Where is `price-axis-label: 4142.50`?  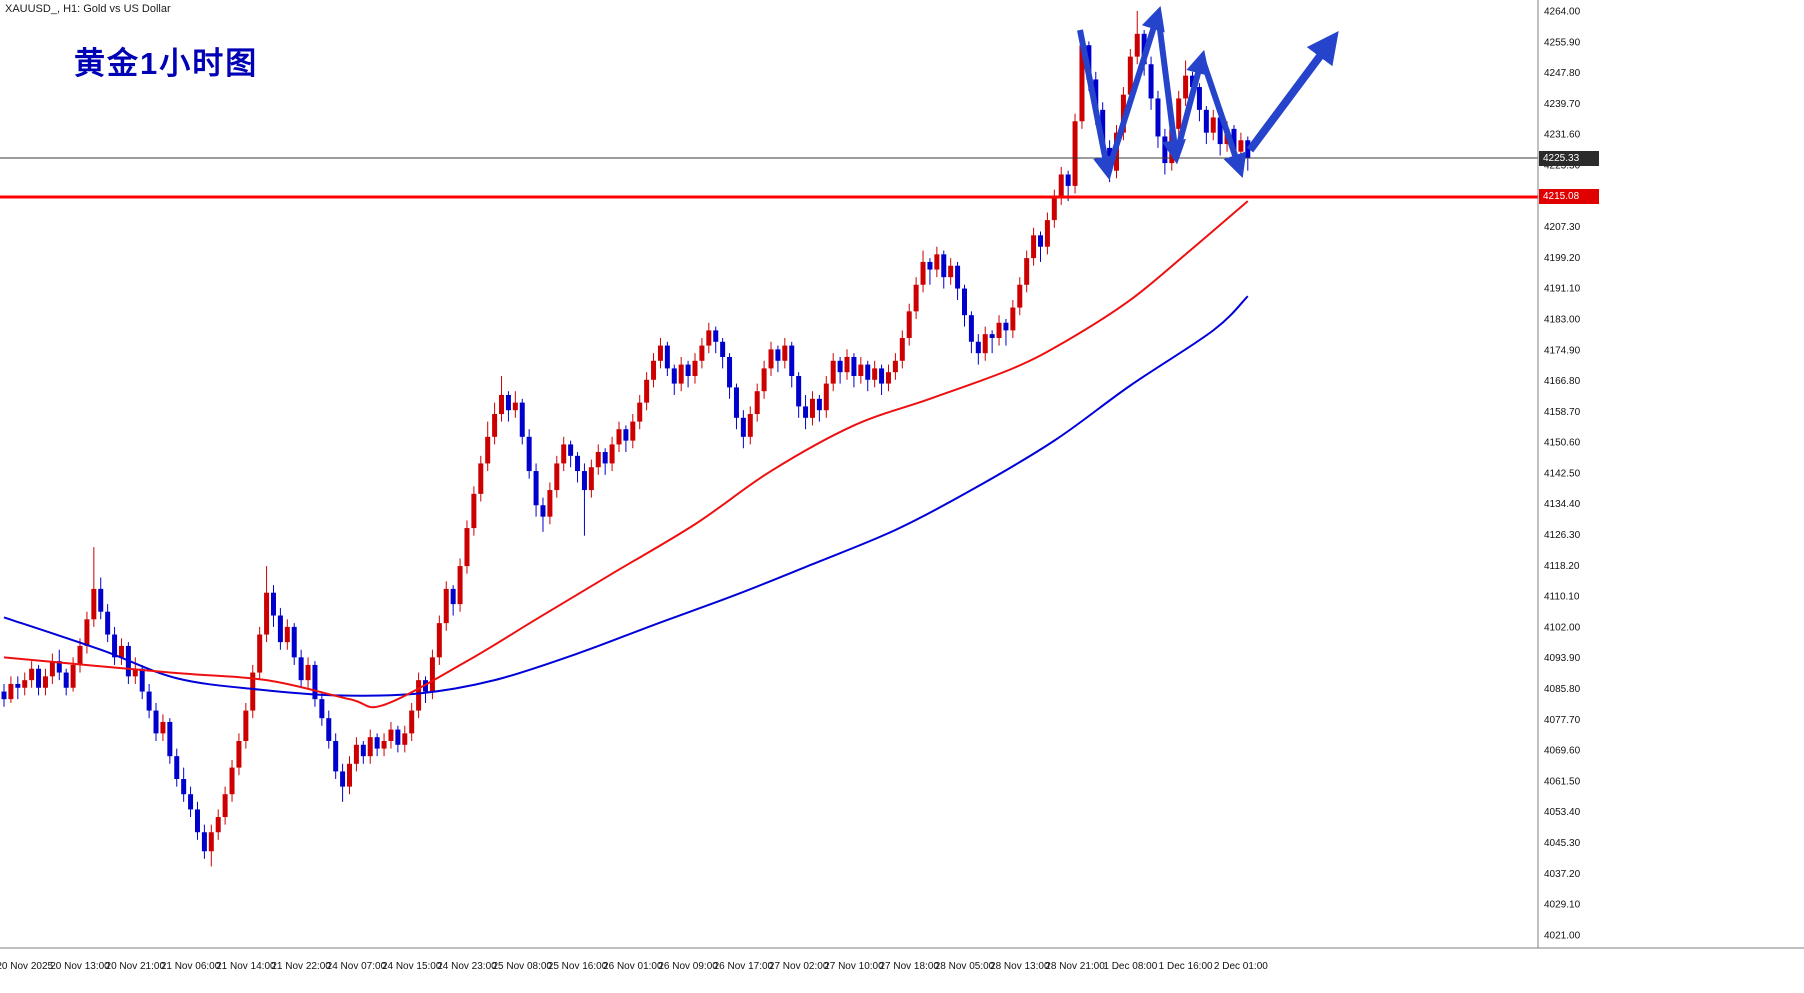 price-axis-label: 4142.50 is located at coordinates (1562, 473).